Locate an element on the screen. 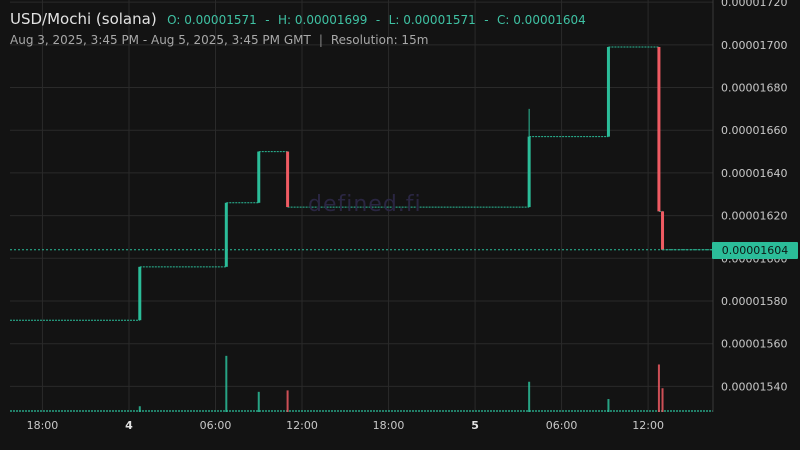 This screenshot has width=800, height=450. volume-bars is located at coordinates (361, 383).